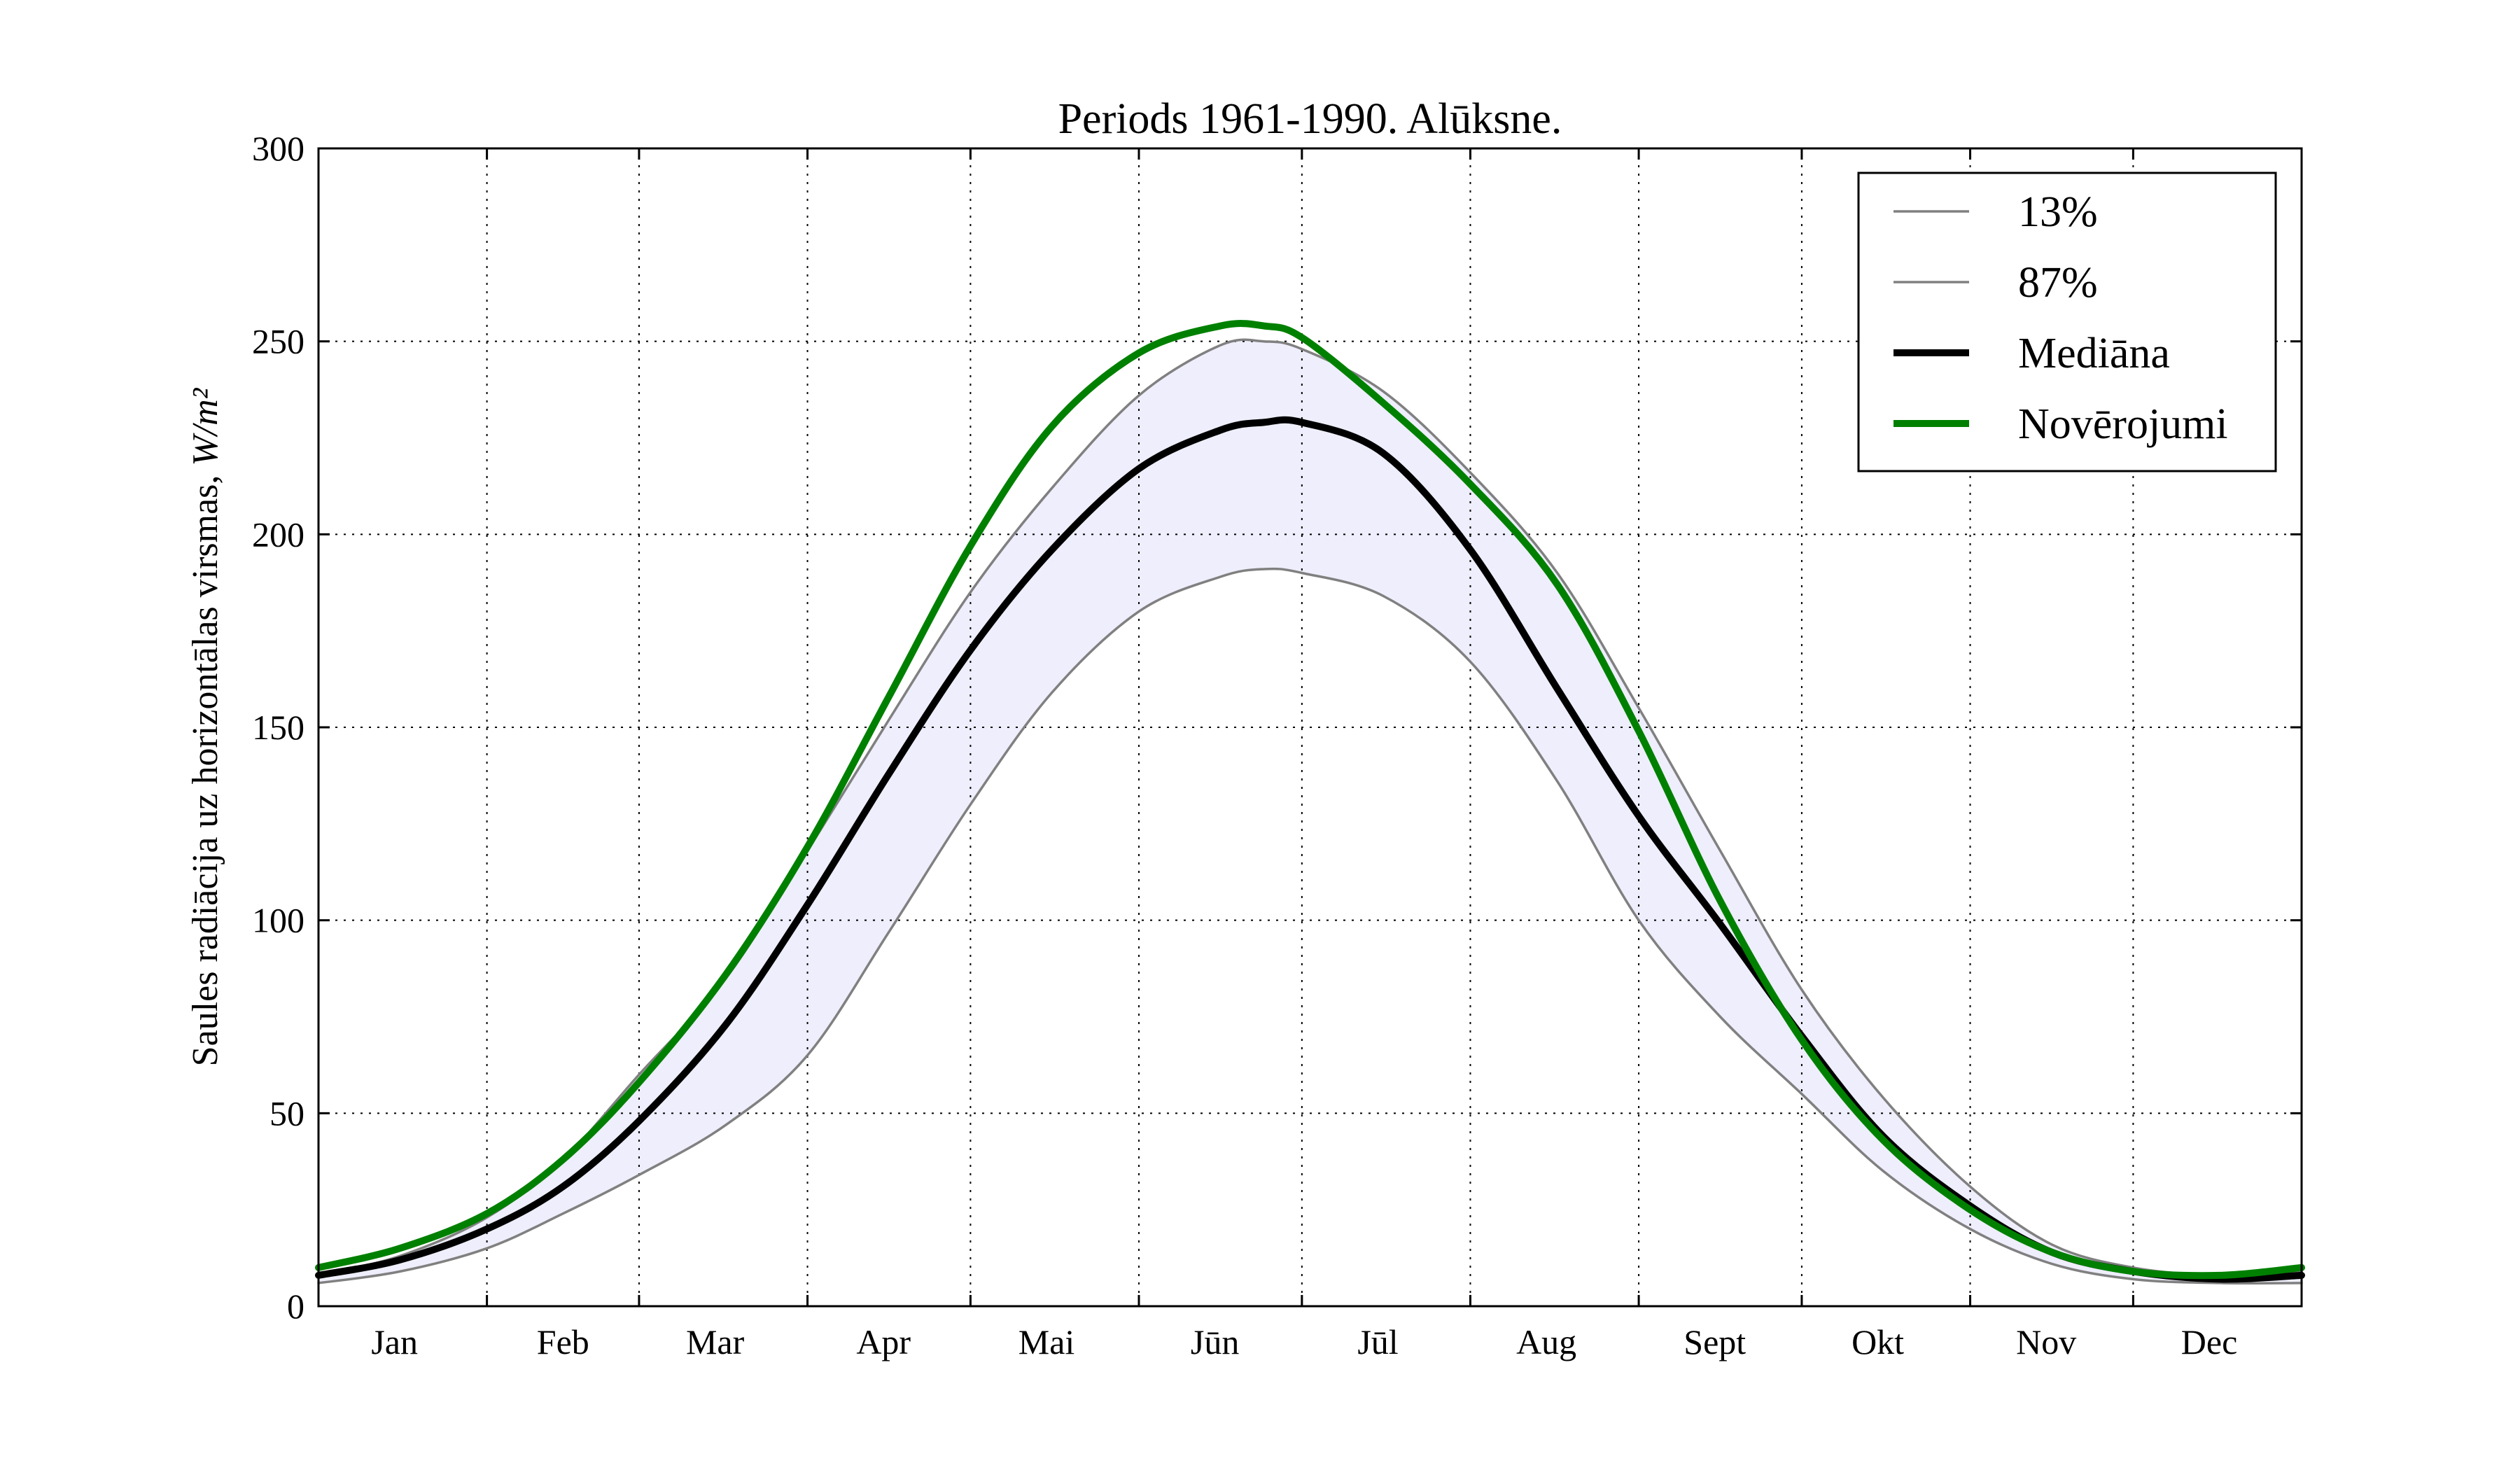 Image resolution: width=2520 pixels, height=1470 pixels. Describe the element at coordinates (1377, 1342) in the screenshot. I see `x-tick-label: Jūl` at that location.